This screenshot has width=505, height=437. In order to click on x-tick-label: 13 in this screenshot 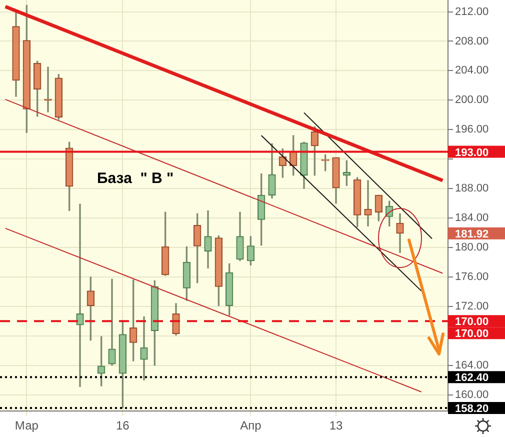, I will do `click(336, 425)`.